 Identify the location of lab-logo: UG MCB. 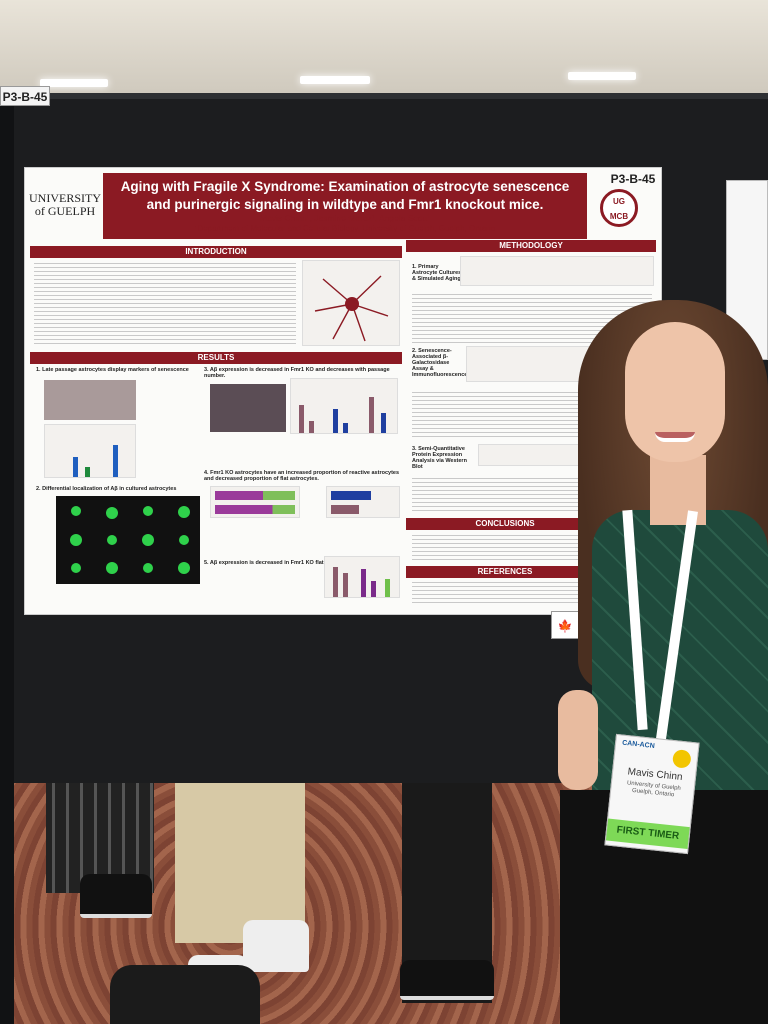
(619, 208).